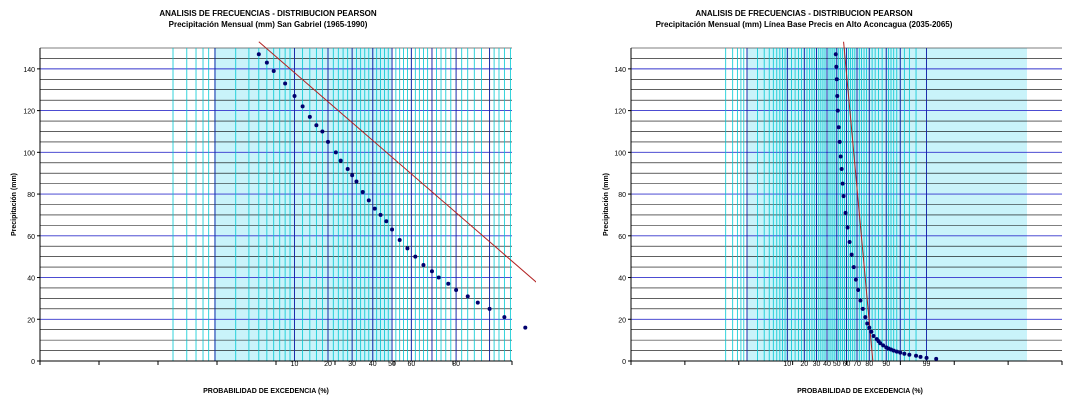 This screenshot has height=397, width=1072. Describe the element at coordinates (31, 279) in the screenshot. I see `y-tick-label: 40` at that location.